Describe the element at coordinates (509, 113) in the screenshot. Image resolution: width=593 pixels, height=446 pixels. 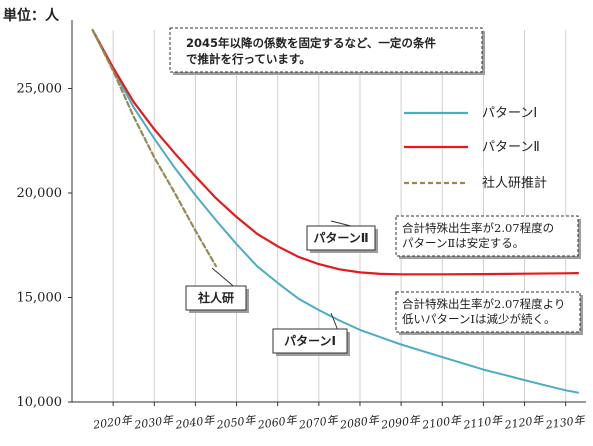
I see `legend-label-0: パターンⅠ` at that location.